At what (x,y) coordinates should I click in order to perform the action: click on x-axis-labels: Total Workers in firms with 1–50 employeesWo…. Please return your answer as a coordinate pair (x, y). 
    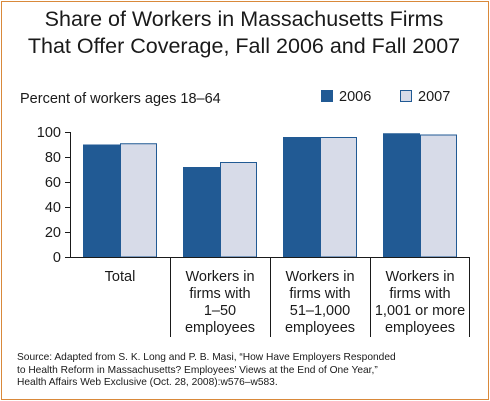
    Looking at the image, I should click on (285, 302).